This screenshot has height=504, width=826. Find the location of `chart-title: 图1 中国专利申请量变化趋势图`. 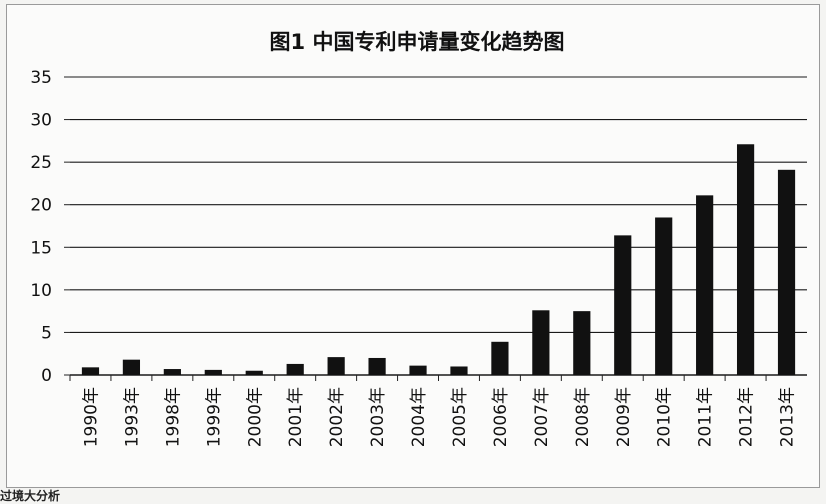

chart-title: 图1 中国专利申请量变化趋势图 is located at coordinates (417, 42).